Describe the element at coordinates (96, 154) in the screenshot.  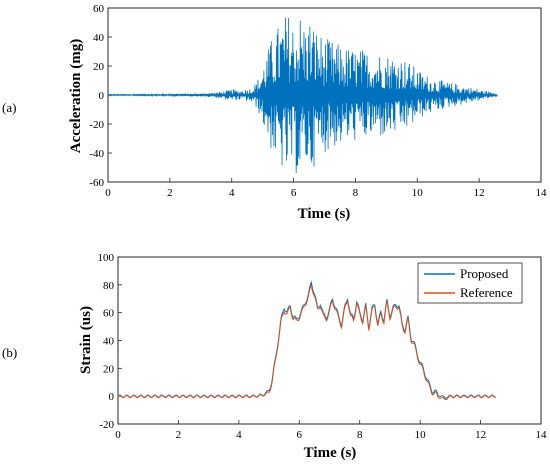
I see `y-tick-label: -40` at that location.